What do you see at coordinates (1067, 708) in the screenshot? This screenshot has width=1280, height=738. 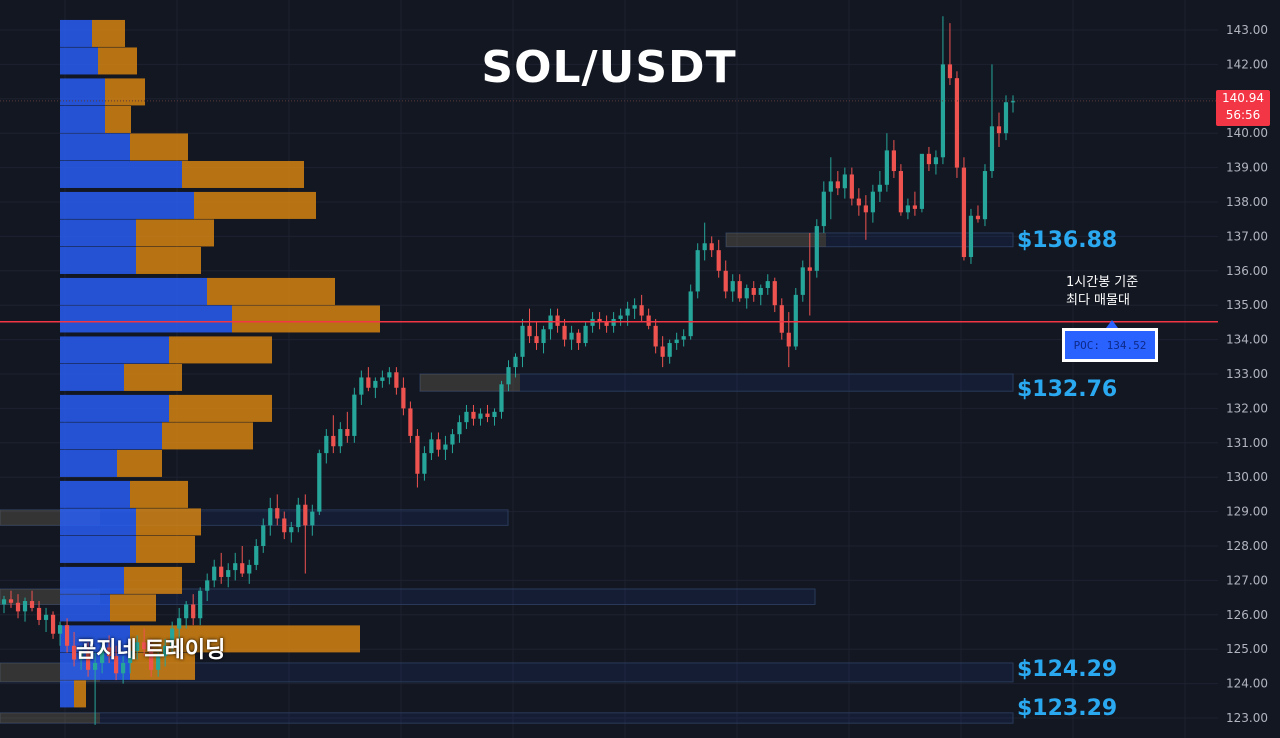 I see `level-label-123-29: $123.29` at bounding box center [1067, 708].